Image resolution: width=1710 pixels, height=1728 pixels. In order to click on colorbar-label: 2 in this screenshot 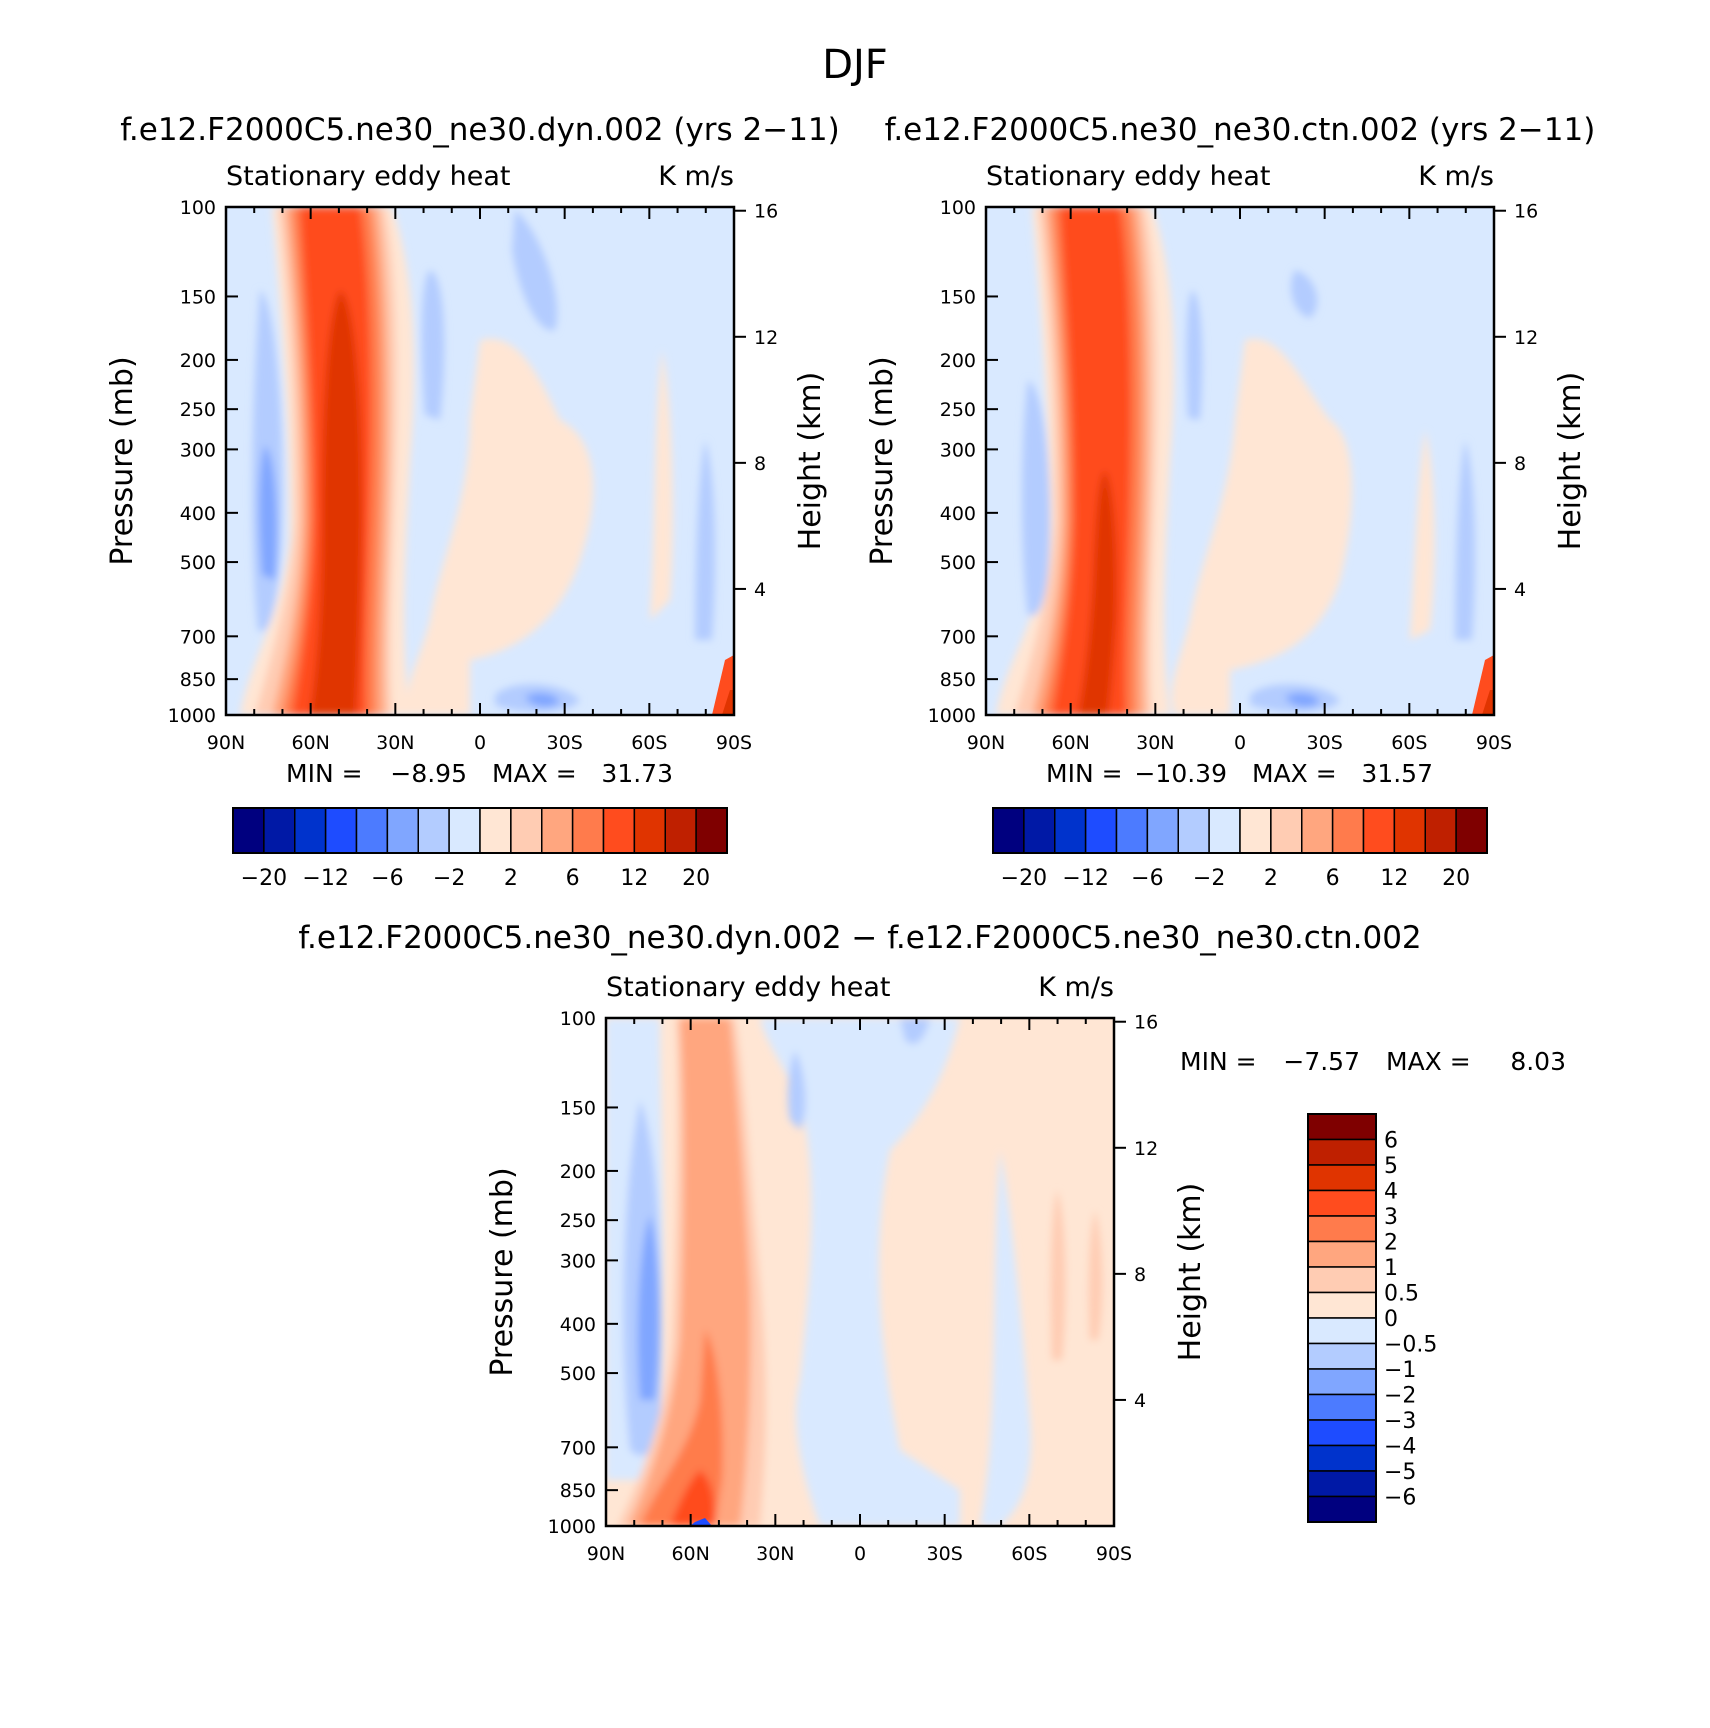, I will do `click(1391, 1243)`.